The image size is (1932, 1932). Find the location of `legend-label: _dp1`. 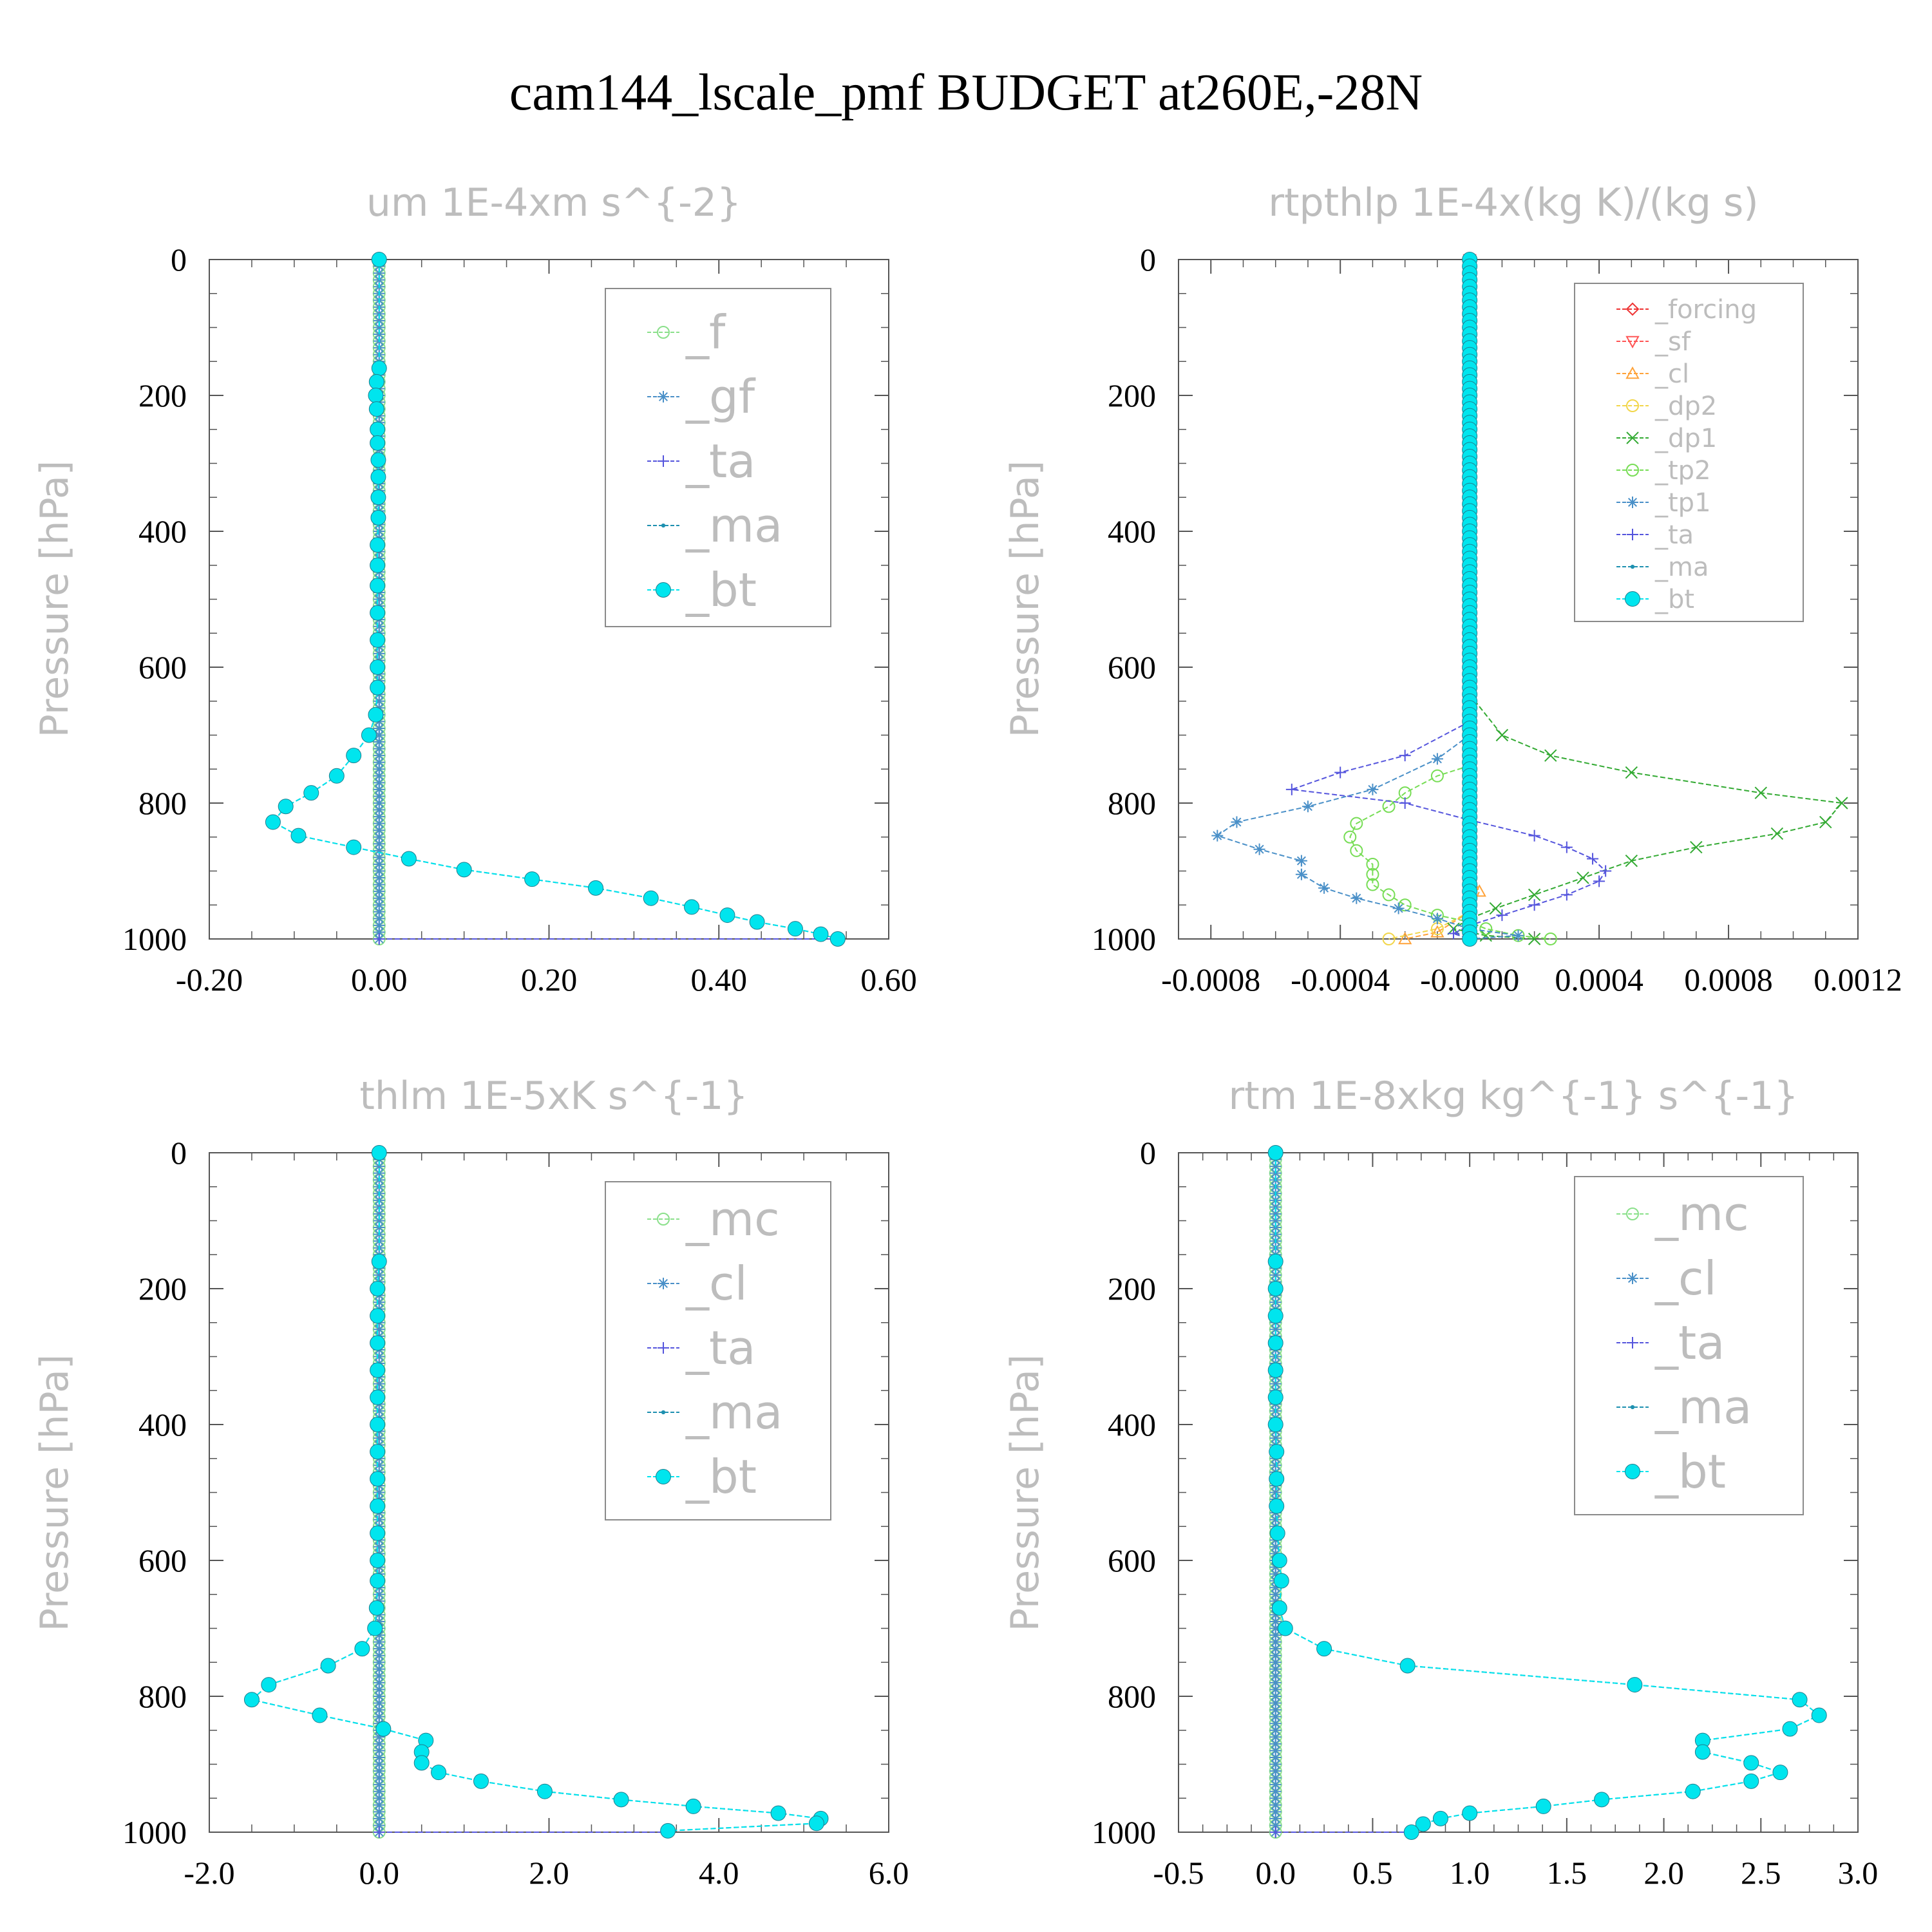

legend-label: _dp1 is located at coordinates (1686, 438).